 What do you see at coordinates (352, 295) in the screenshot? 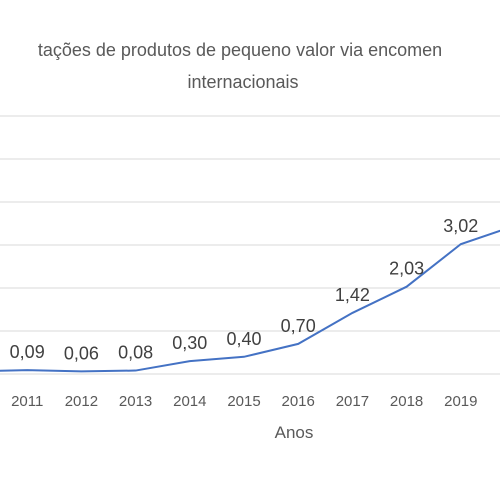
I see `data-label: 1,42` at bounding box center [352, 295].